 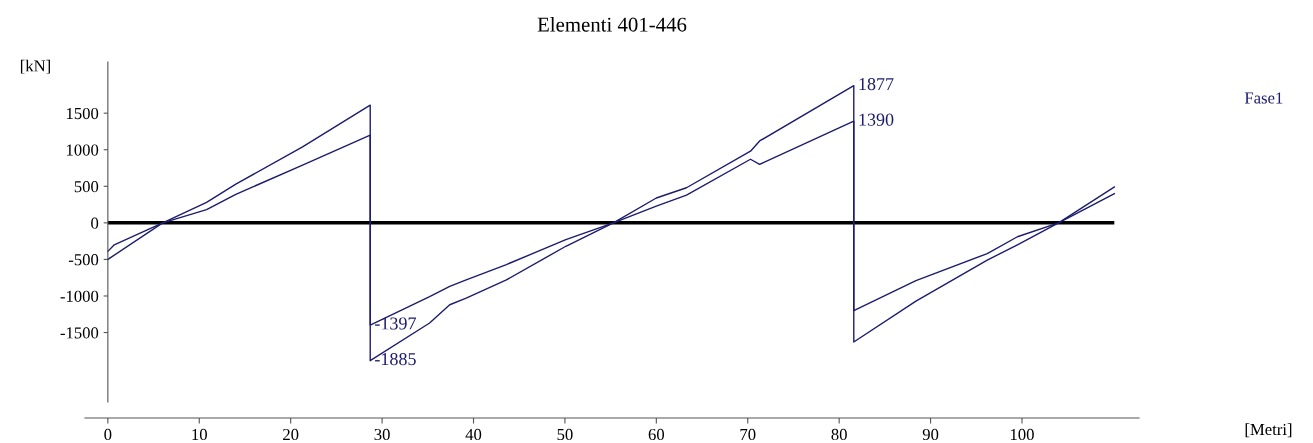 I want to click on y-tick-label: 1000, so click(x=82, y=150).